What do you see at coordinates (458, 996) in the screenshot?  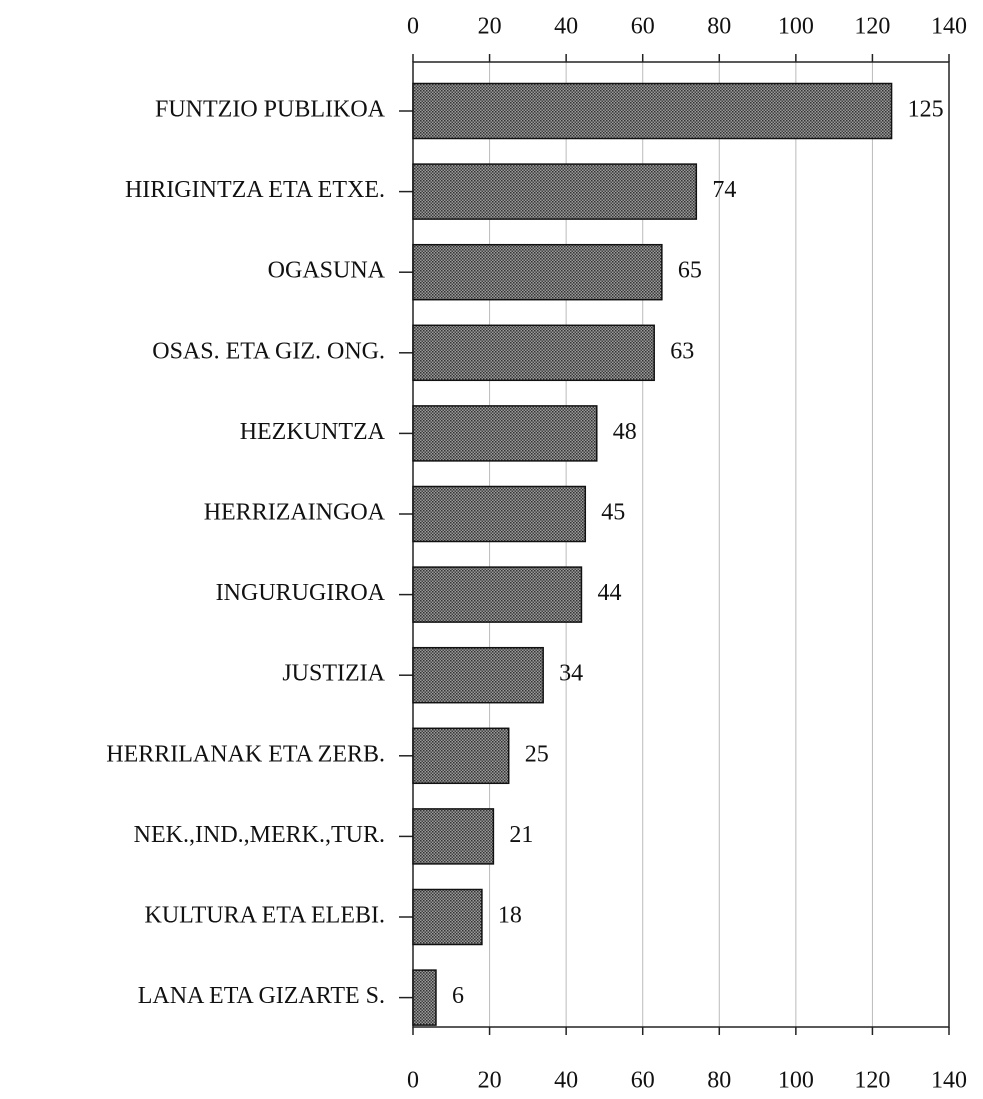 I see `data-label: 6` at bounding box center [458, 996].